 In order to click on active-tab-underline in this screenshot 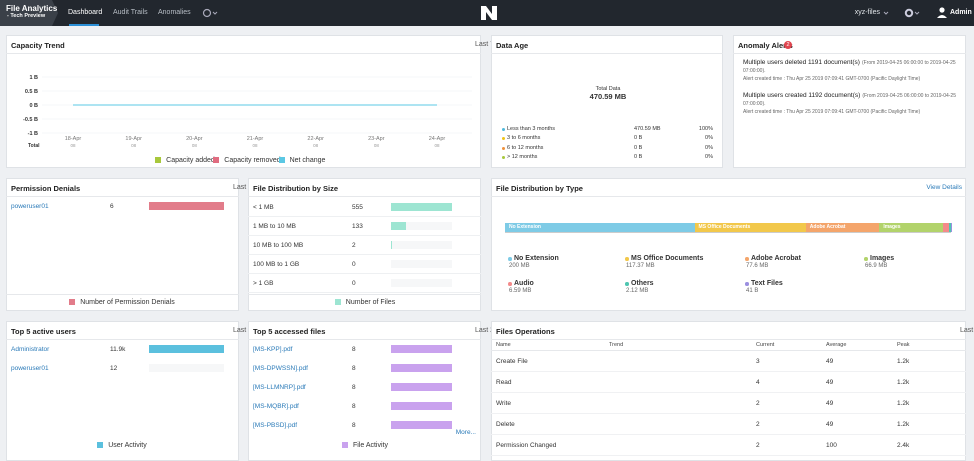, I will do `click(84, 25)`.